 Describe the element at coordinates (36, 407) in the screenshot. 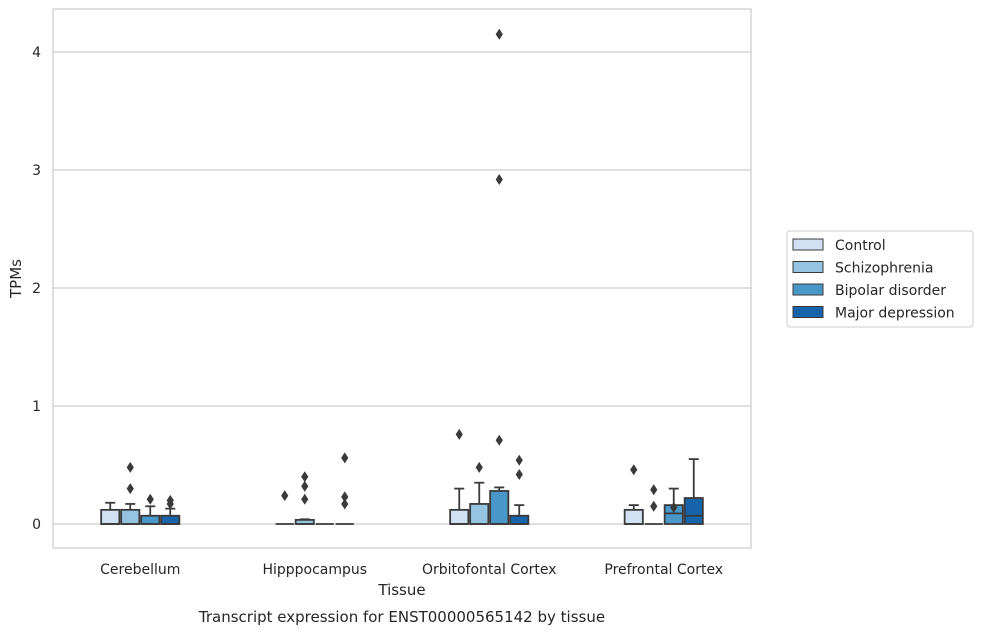

I see `y-tick-label: 1` at that location.